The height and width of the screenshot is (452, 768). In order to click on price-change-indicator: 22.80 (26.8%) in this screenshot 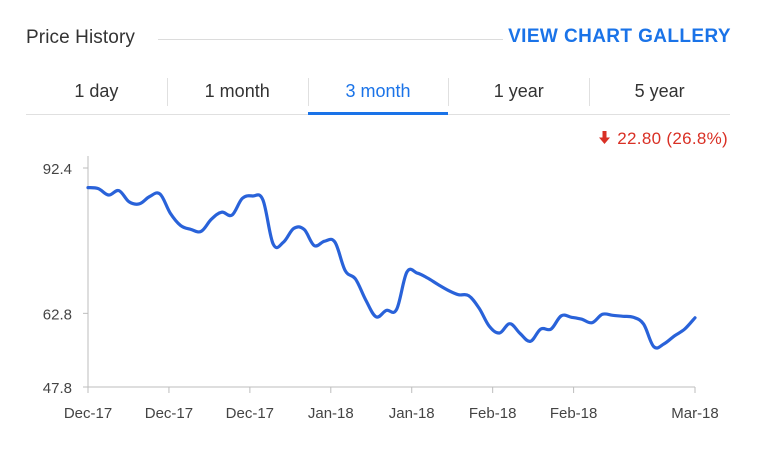, I will do `click(663, 139)`.